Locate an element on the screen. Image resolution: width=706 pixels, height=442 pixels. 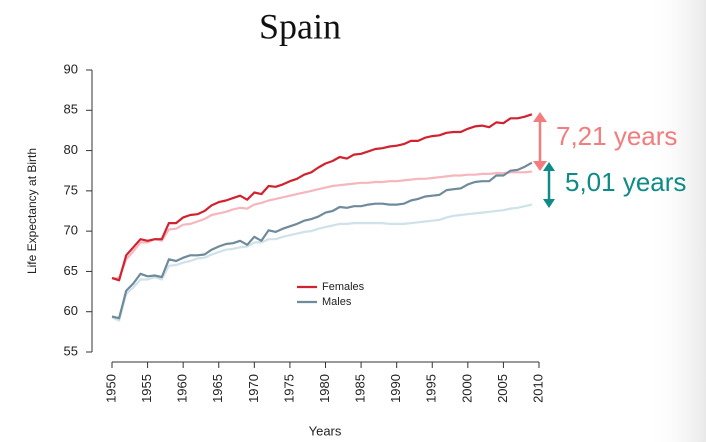
x-tick-label: 1985 is located at coordinates (360, 388).